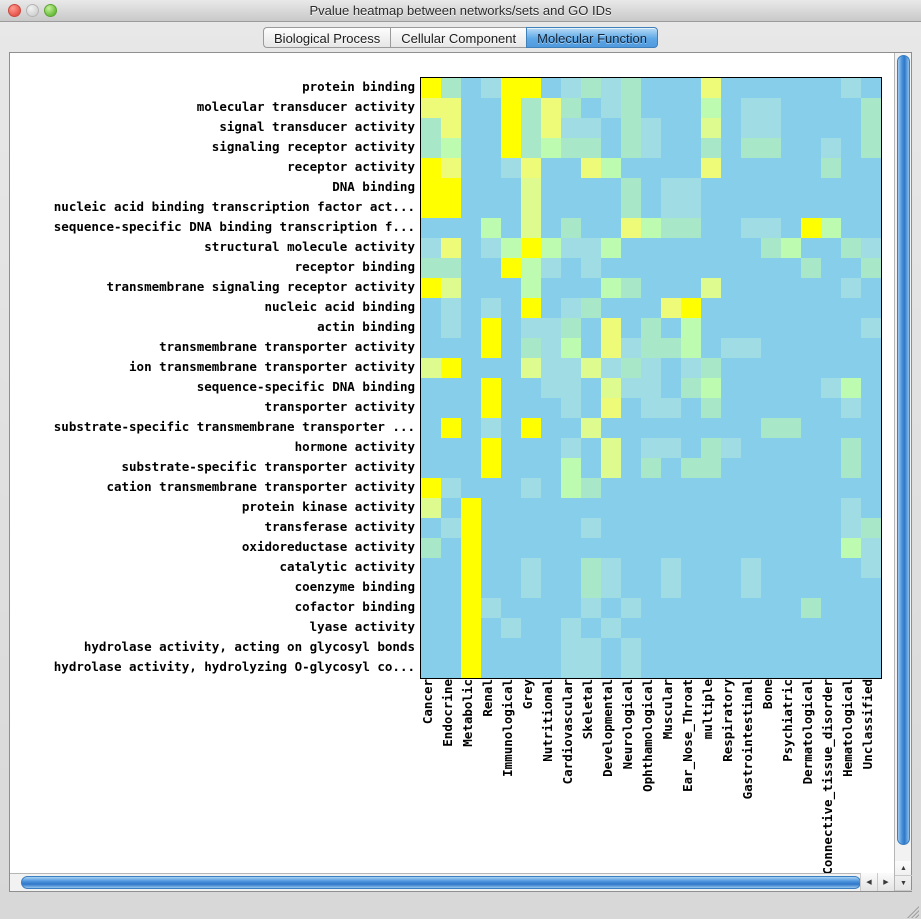  I want to click on scroll-down-arrow-icon: ▼, so click(903, 883).